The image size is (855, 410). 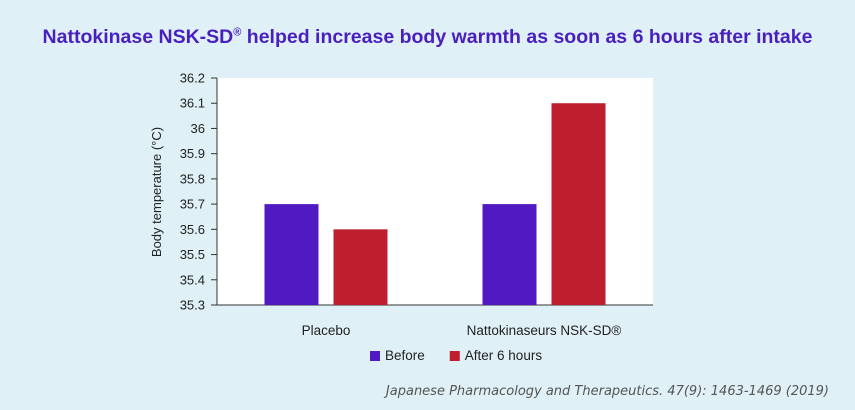 What do you see at coordinates (192, 204) in the screenshot?
I see `y-tick-label: 35.7` at bounding box center [192, 204].